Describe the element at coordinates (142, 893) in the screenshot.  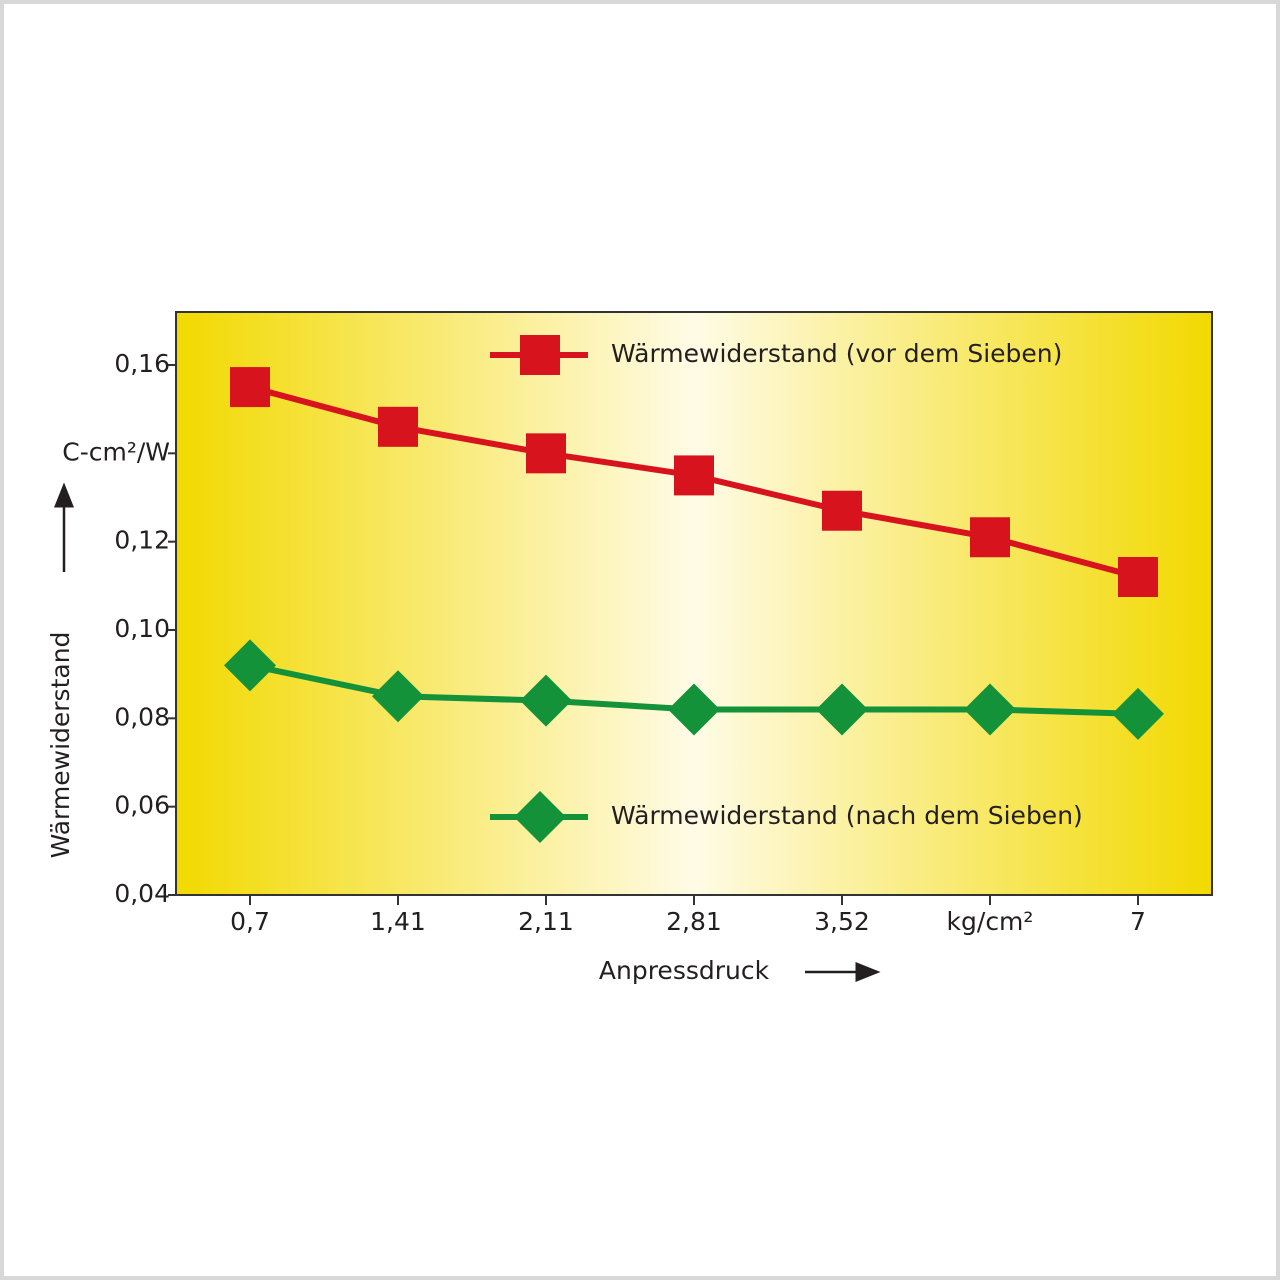
I see `y-tick-label: 0,04` at that location.